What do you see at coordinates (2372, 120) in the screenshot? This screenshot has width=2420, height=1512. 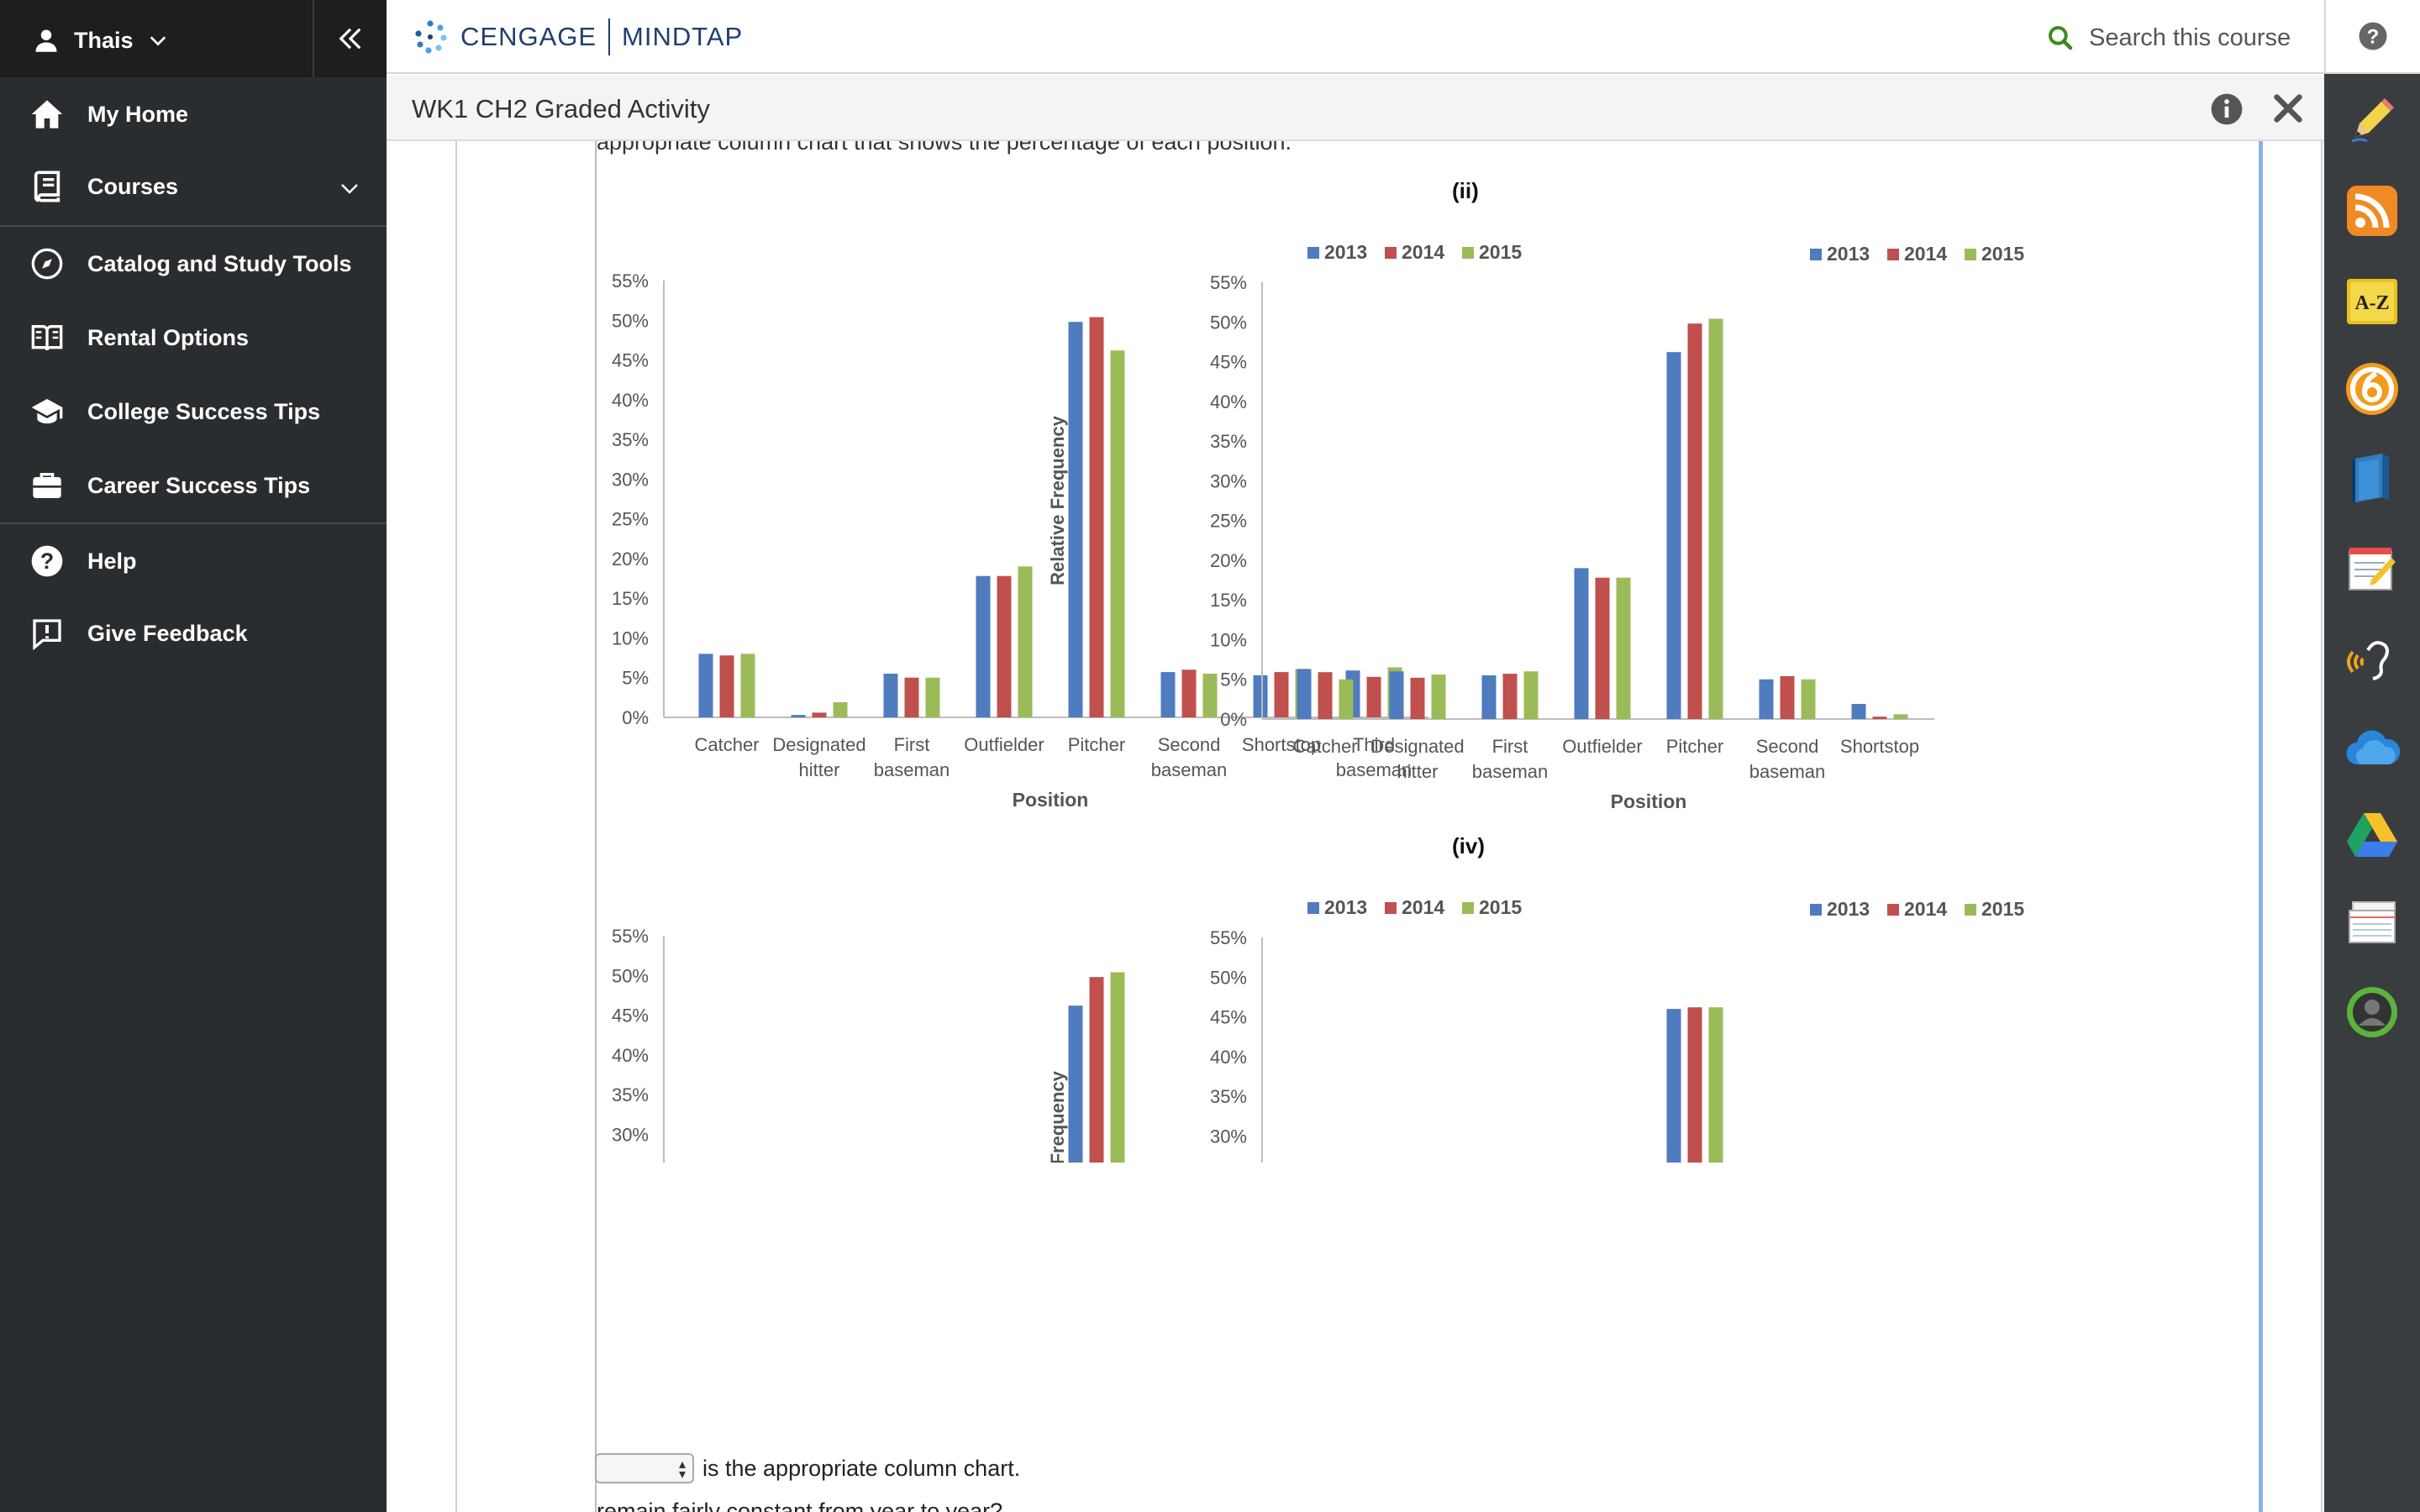 I see `notes-pencil-tool` at bounding box center [2372, 120].